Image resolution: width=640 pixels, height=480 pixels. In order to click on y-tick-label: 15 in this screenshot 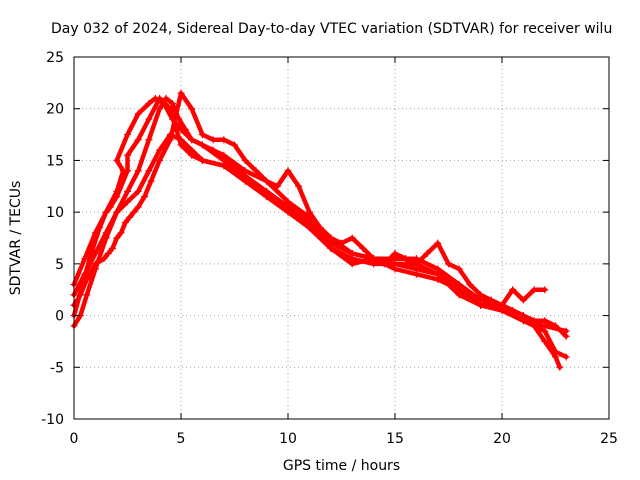, I will do `click(55, 161)`.